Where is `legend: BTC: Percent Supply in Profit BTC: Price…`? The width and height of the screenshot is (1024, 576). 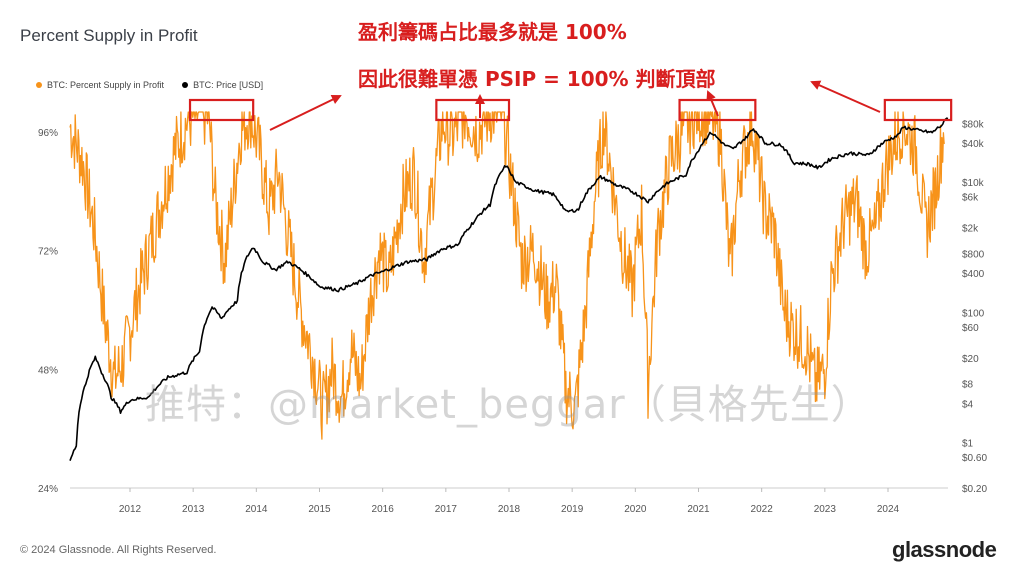 legend: BTC: Percent Supply in Profit BTC: Price… is located at coordinates (149, 85).